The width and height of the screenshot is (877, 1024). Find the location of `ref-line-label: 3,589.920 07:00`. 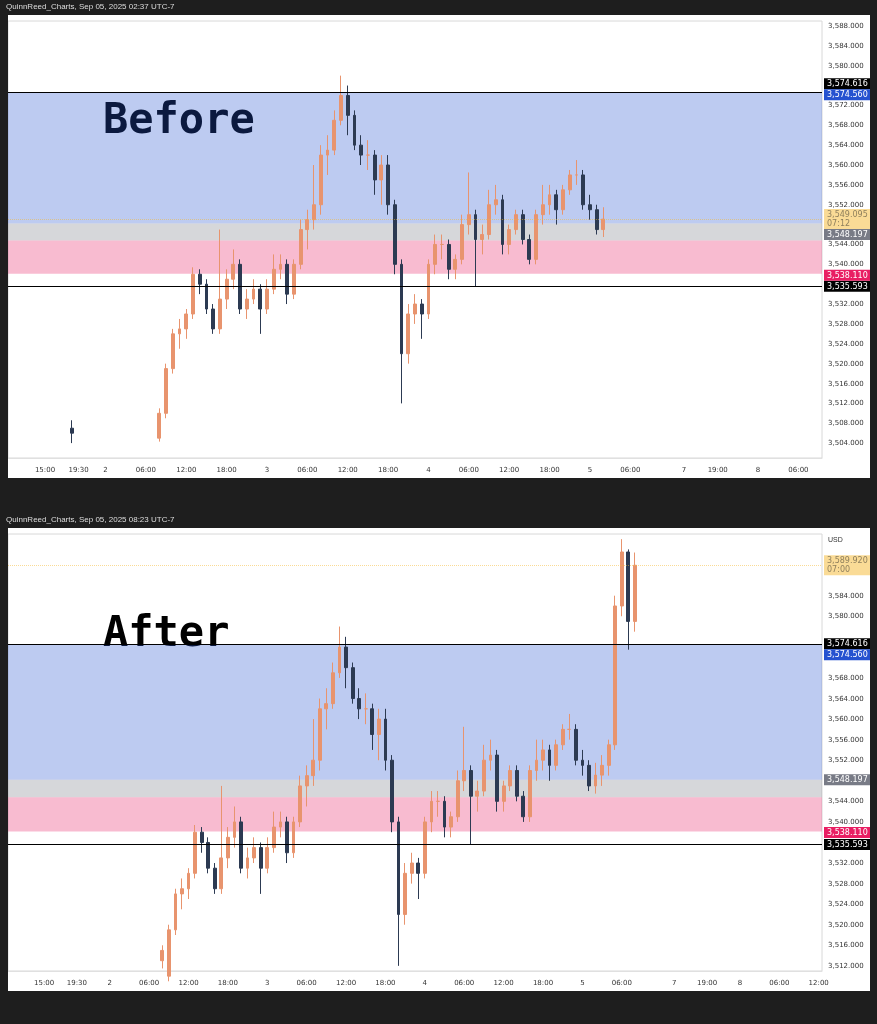

ref-line-label: 3,589.920 07:00 is located at coordinates (847, 565).